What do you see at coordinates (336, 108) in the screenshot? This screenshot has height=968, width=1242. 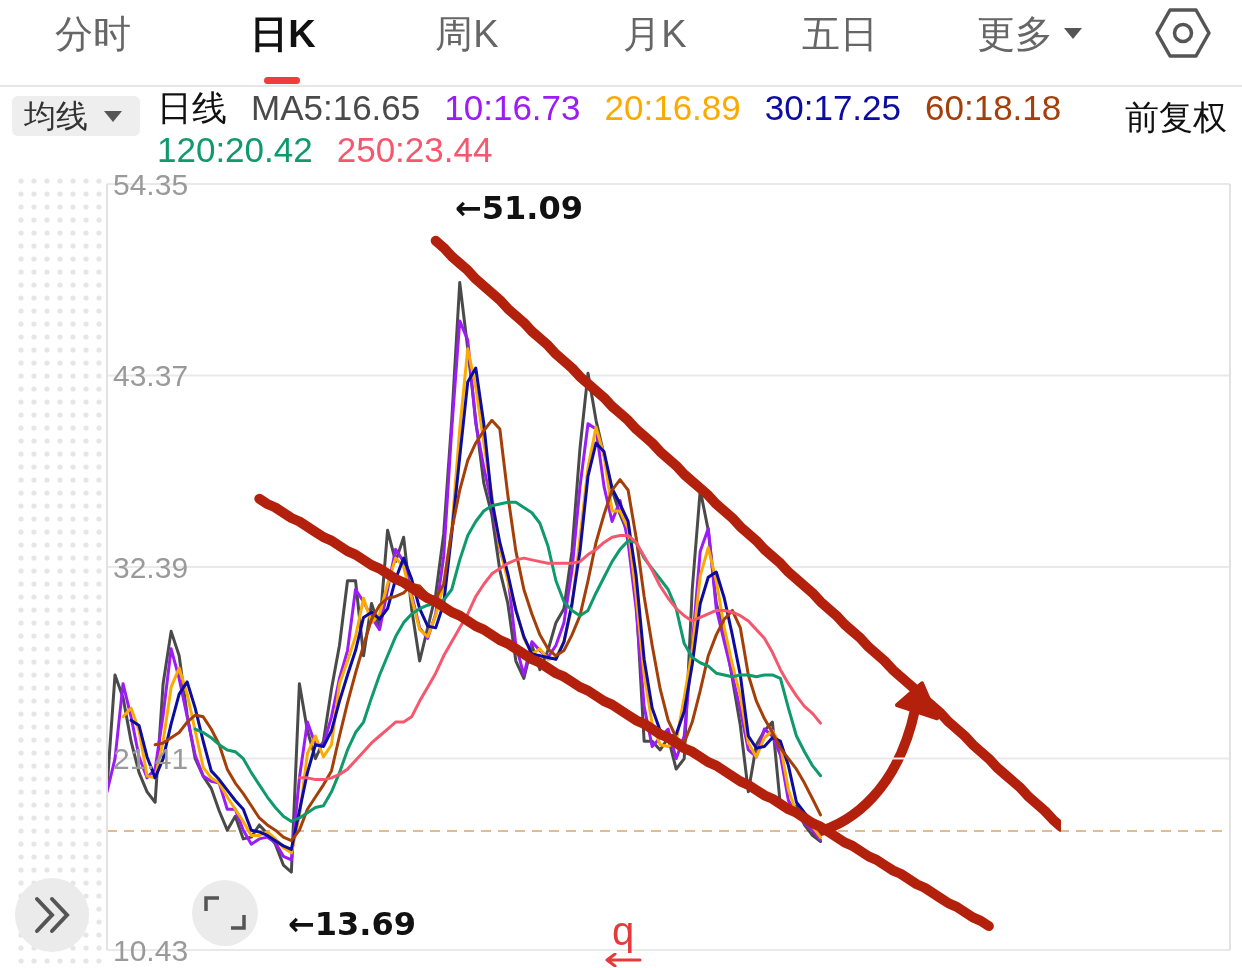 I see `text: MA5:16.65` at bounding box center [336, 108].